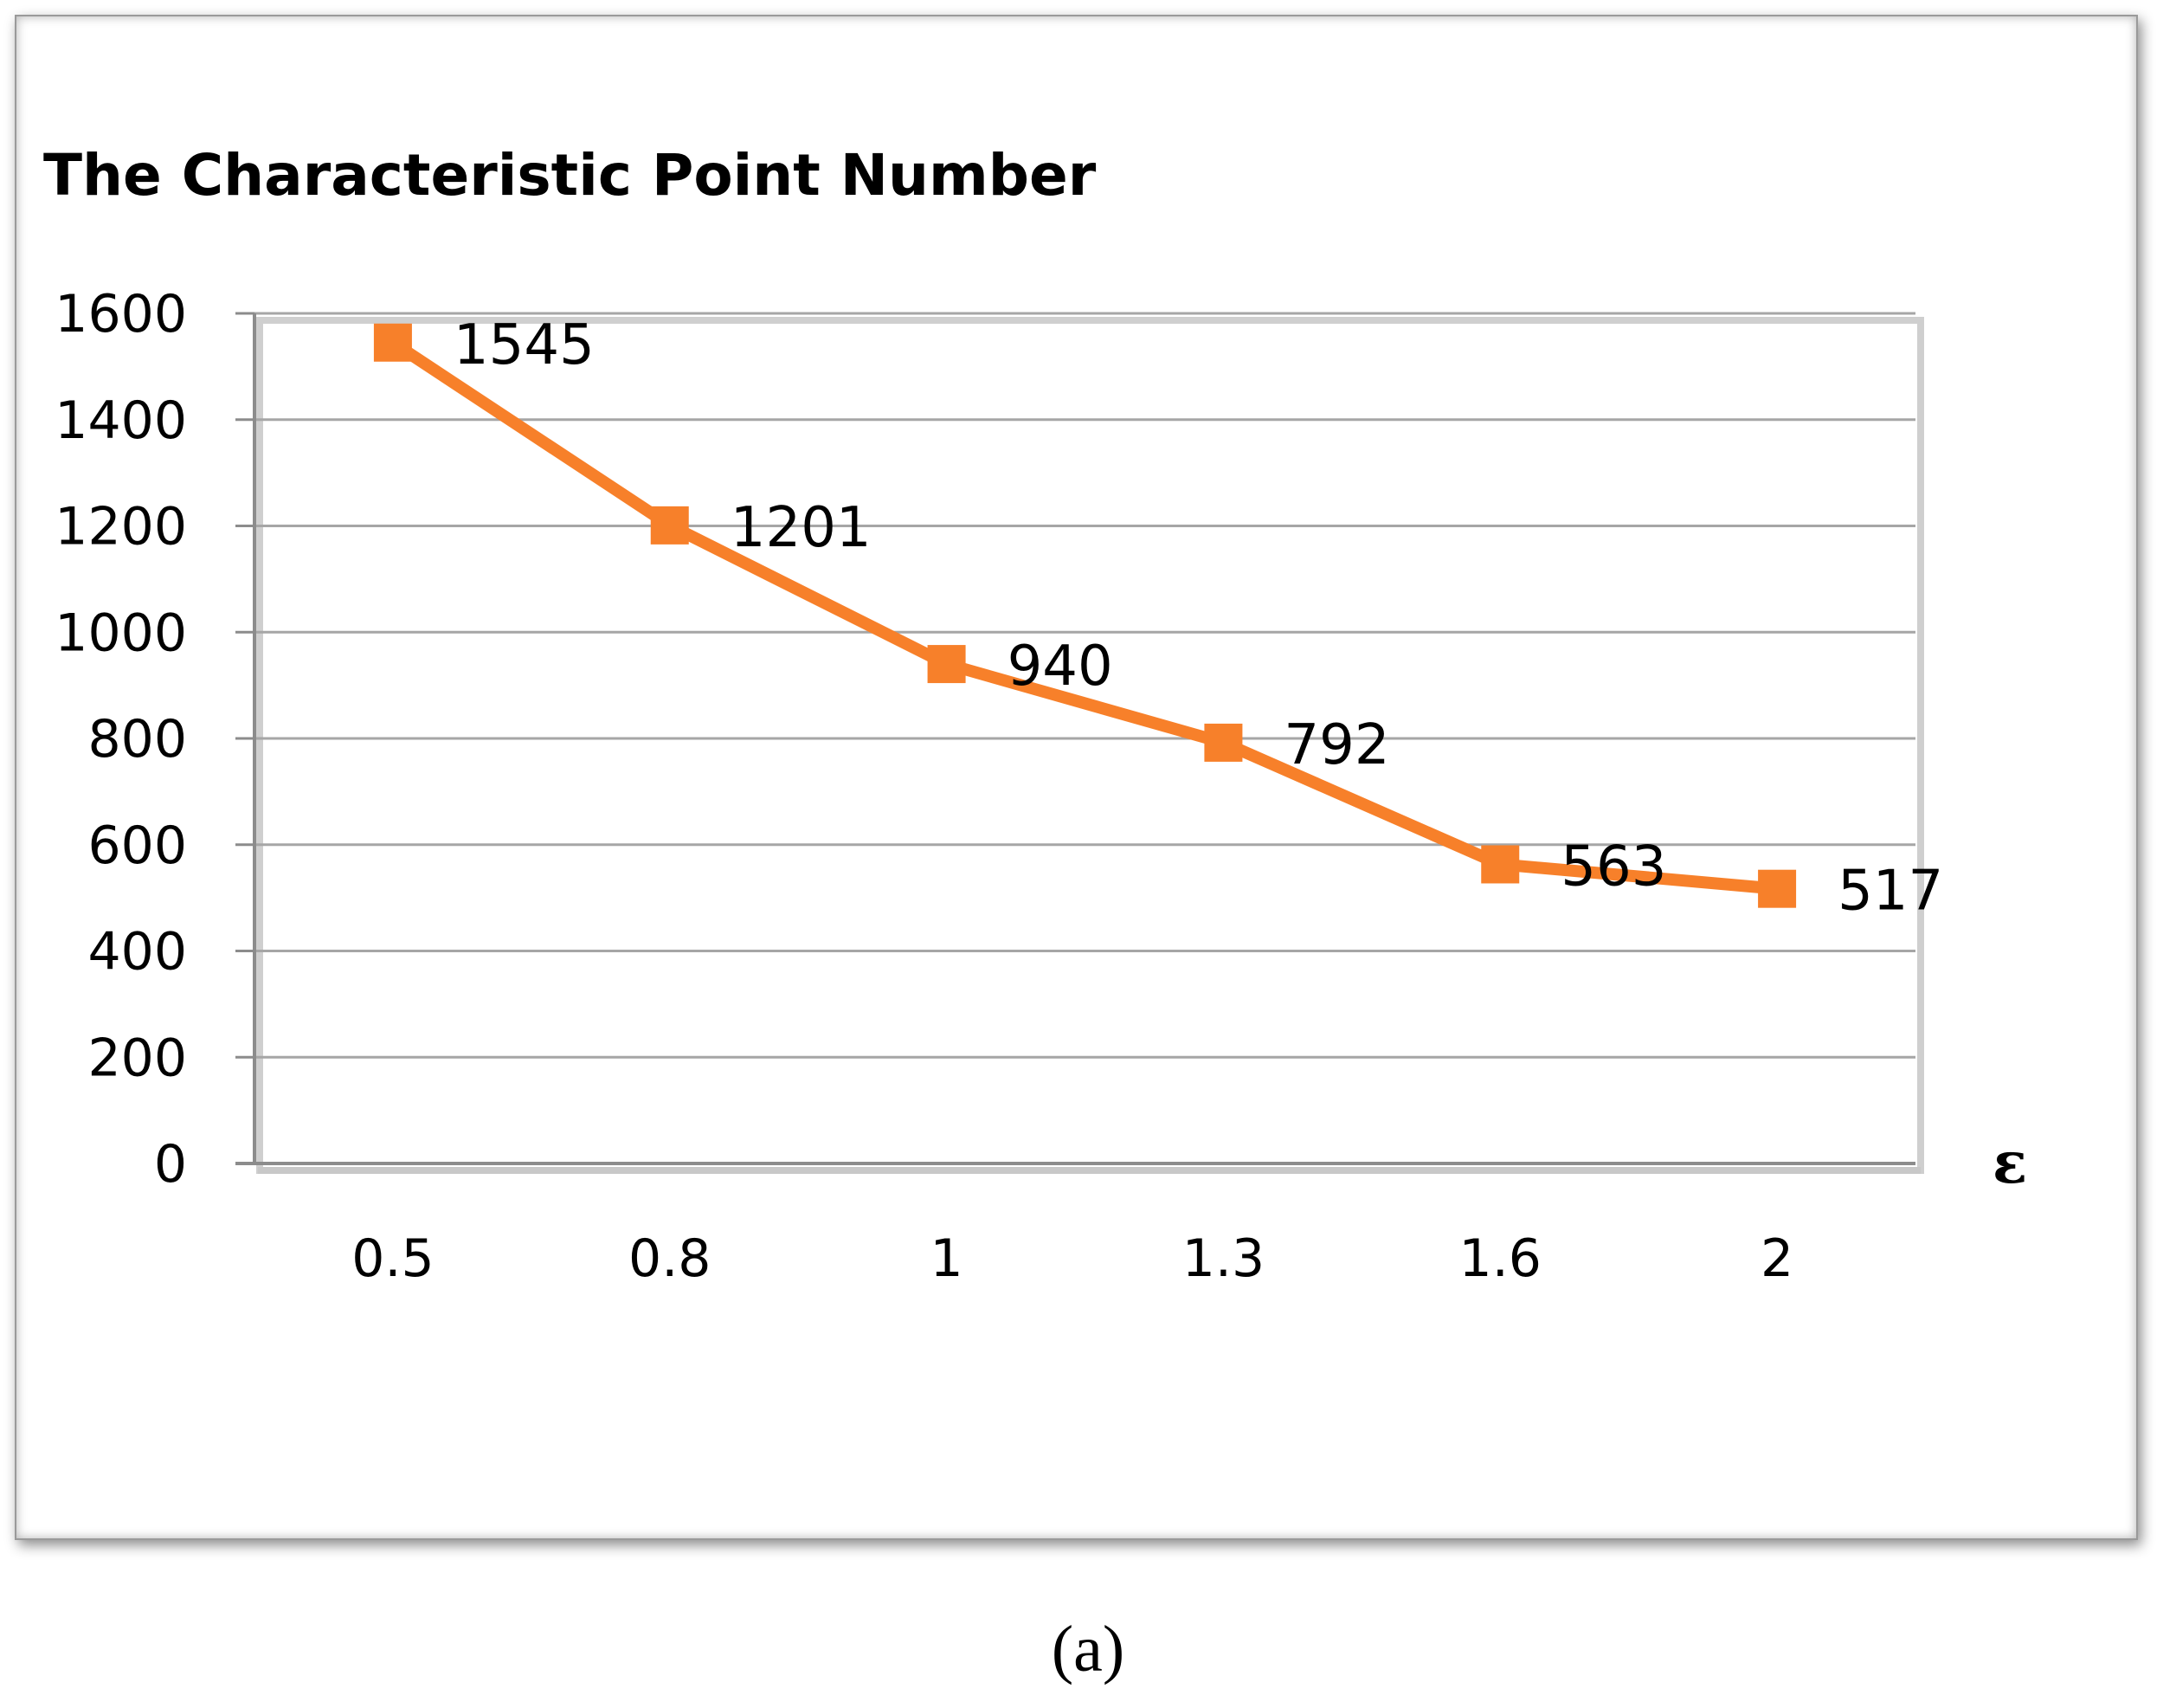  What do you see at coordinates (570, 175) in the screenshot?
I see `chart-title: The Characteristic Point Number` at bounding box center [570, 175].